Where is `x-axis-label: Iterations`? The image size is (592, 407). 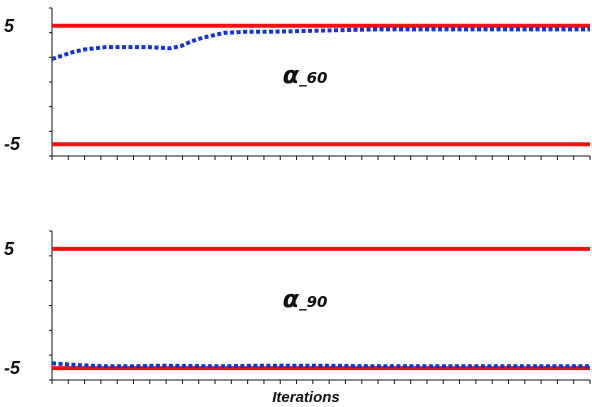 x-axis-label: Iterations is located at coordinates (306, 397).